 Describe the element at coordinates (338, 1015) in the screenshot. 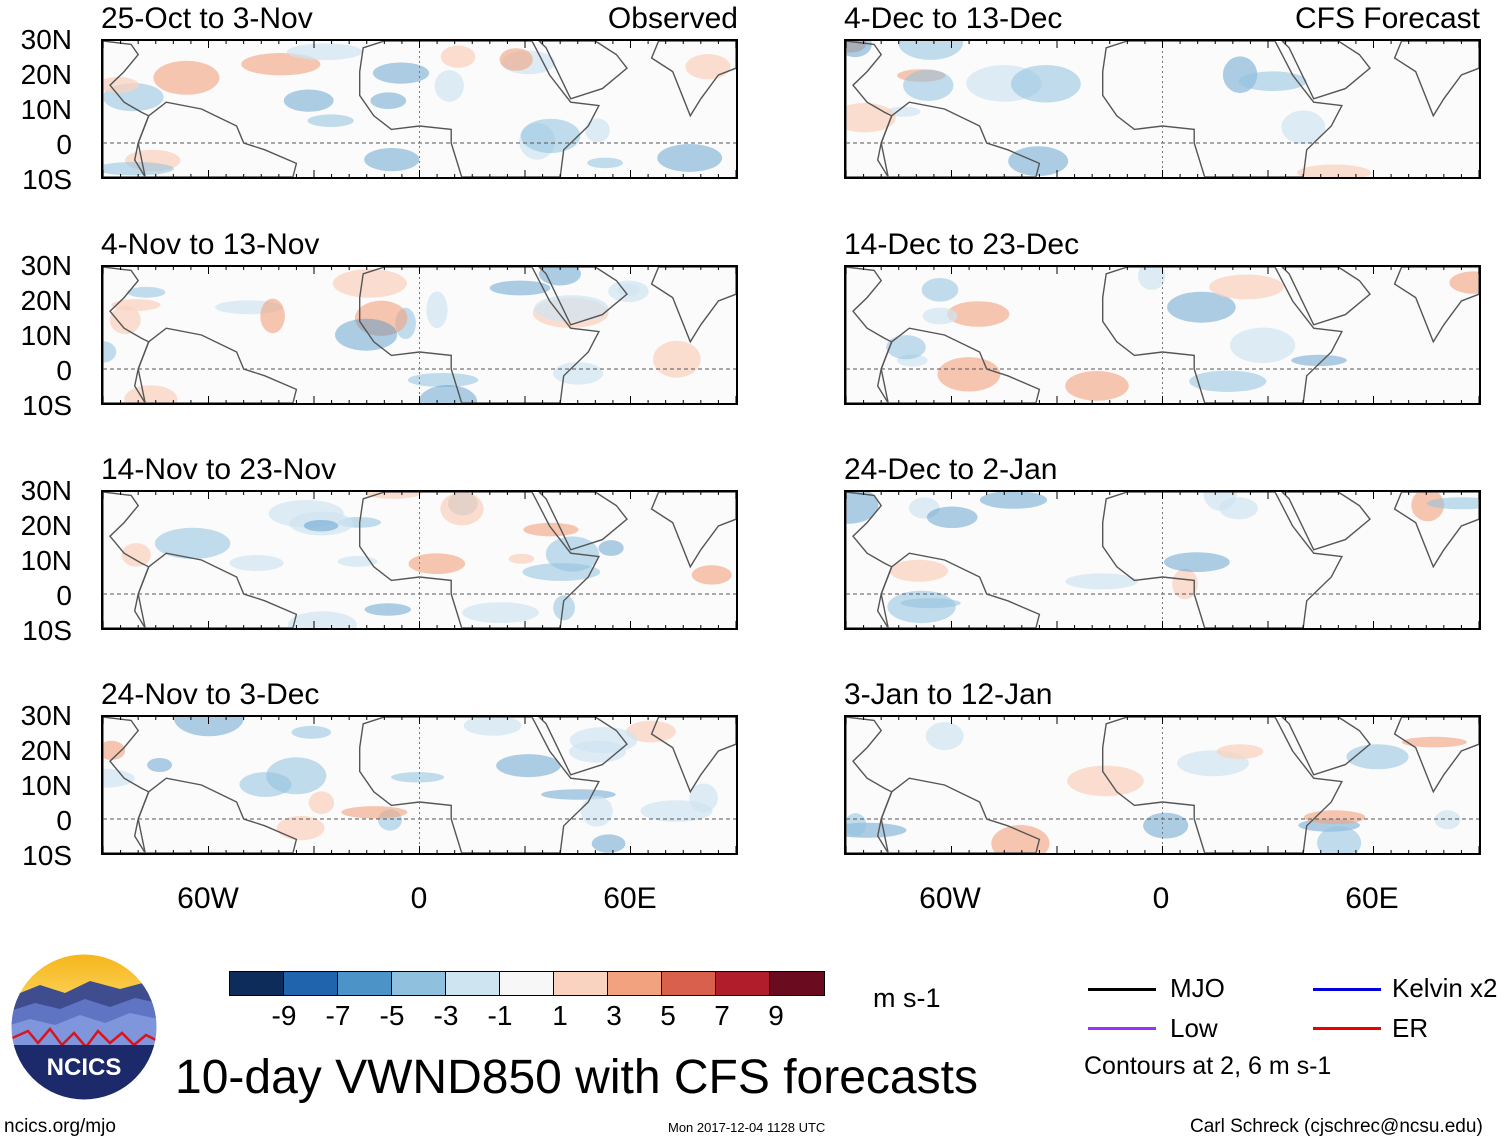

I see `colorbar-tick: -7` at that location.